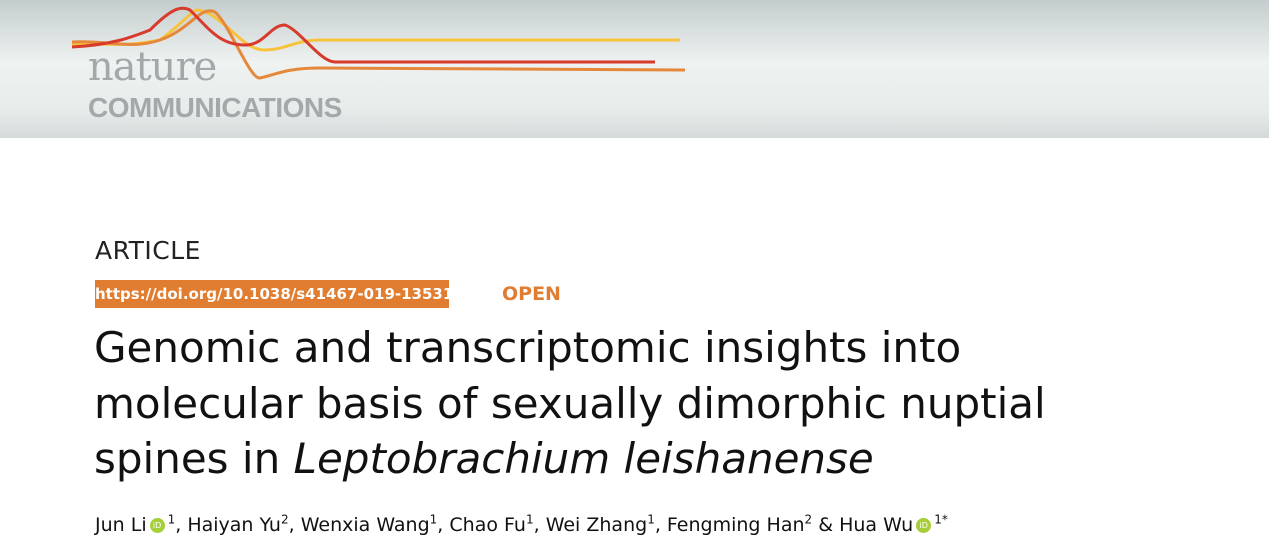 The height and width of the screenshot is (553, 1269). What do you see at coordinates (121, 525) in the screenshot?
I see `author-name: Jun Li` at bounding box center [121, 525].